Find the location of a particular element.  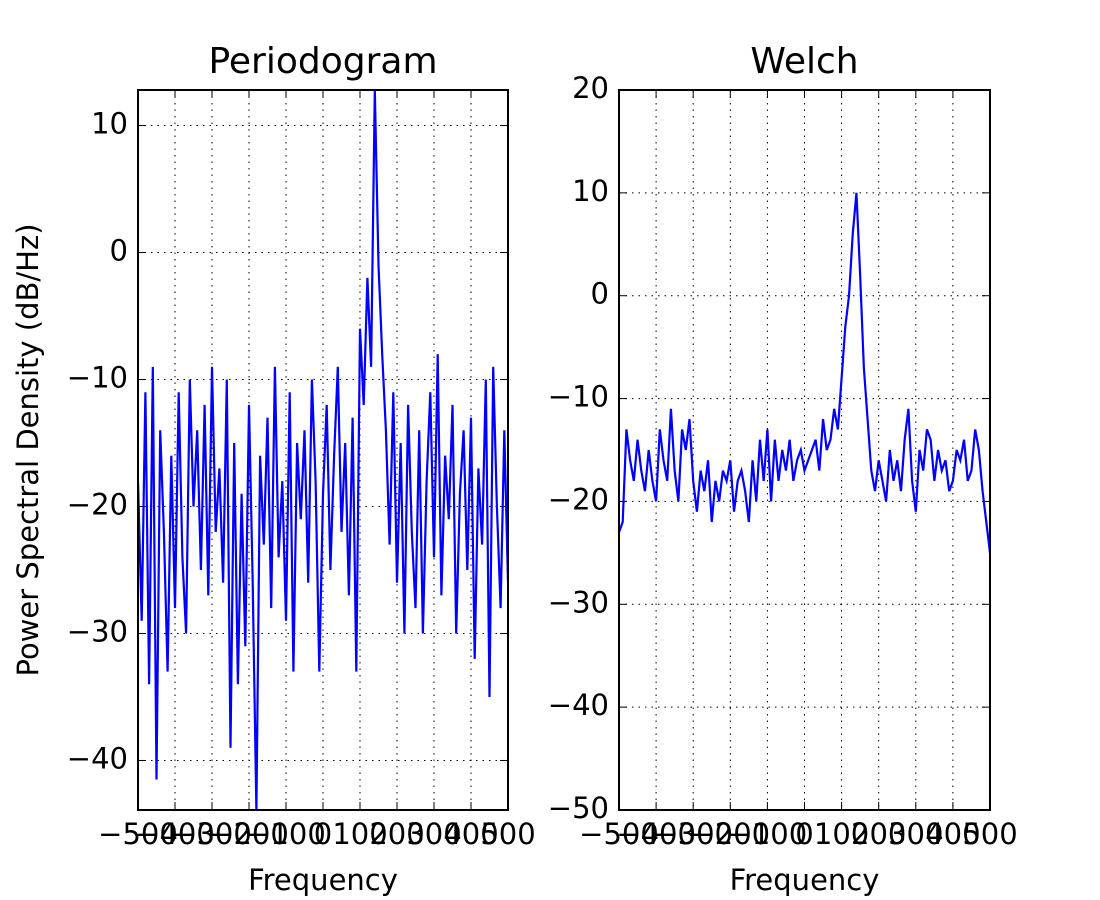

chart-title: Welch is located at coordinates (804, 61).